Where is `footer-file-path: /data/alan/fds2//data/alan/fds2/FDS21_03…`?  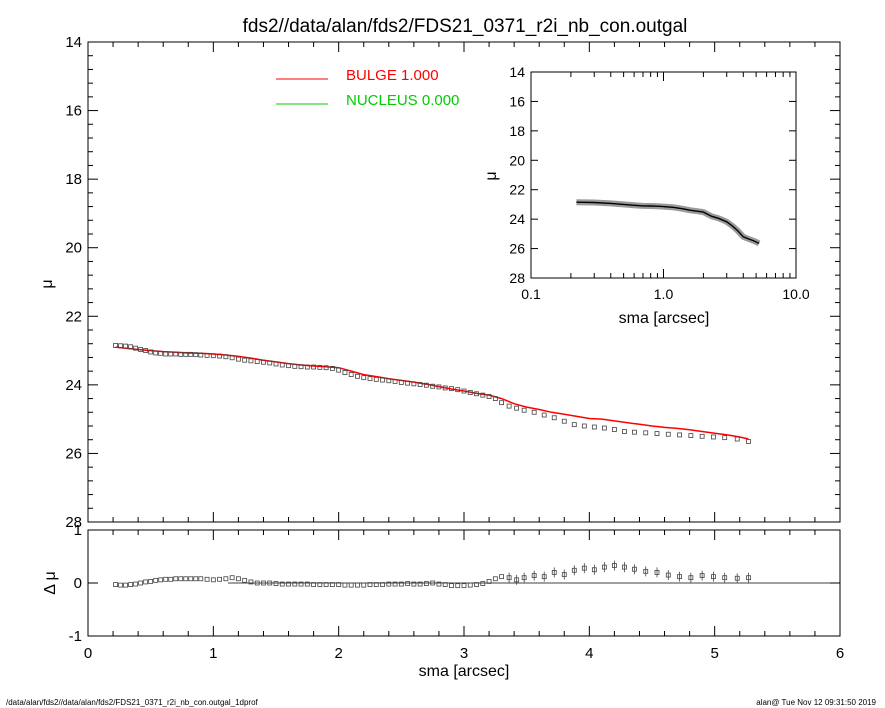
footer-file-path: /data/alan/fds2//data/alan/fds2/FDS21_03… is located at coordinates (132, 702).